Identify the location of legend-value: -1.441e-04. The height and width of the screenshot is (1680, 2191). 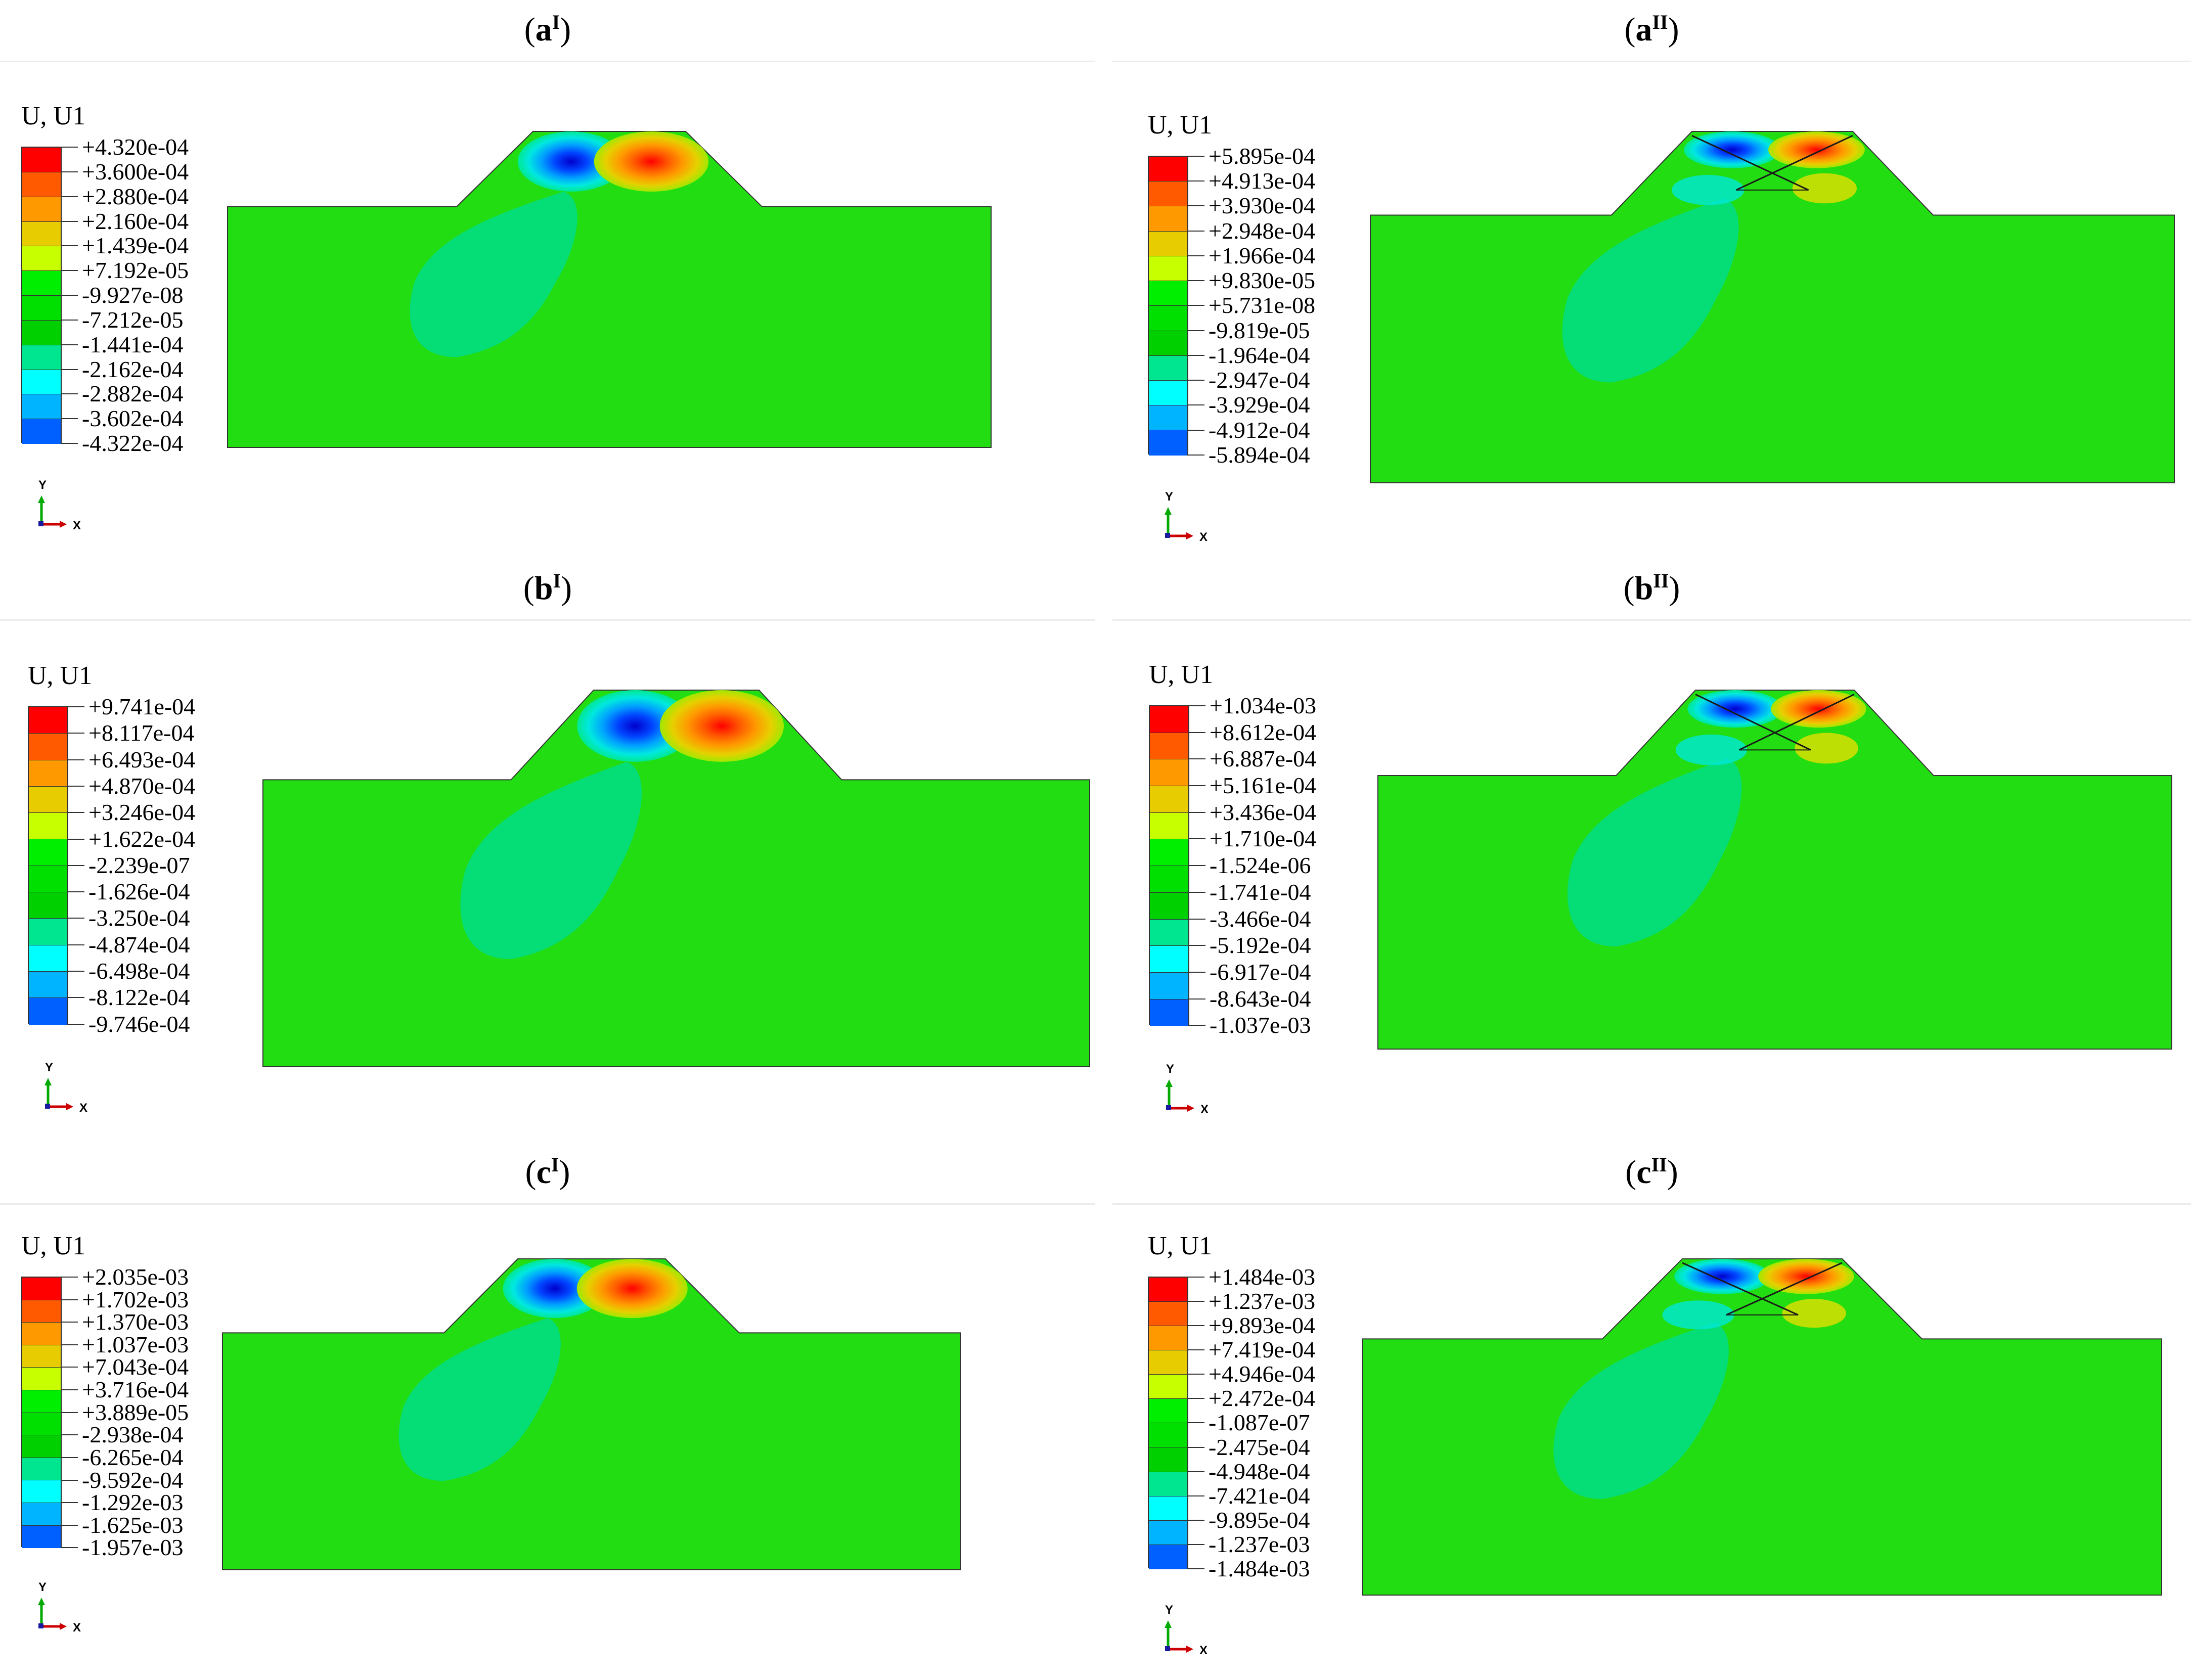
(133, 344).